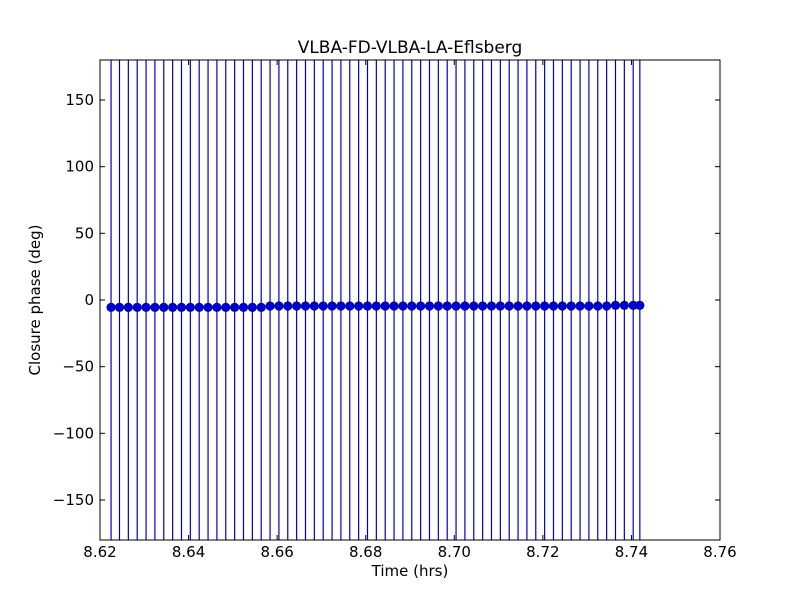 The height and width of the screenshot is (600, 800). I want to click on point-layer, so click(375, 306).